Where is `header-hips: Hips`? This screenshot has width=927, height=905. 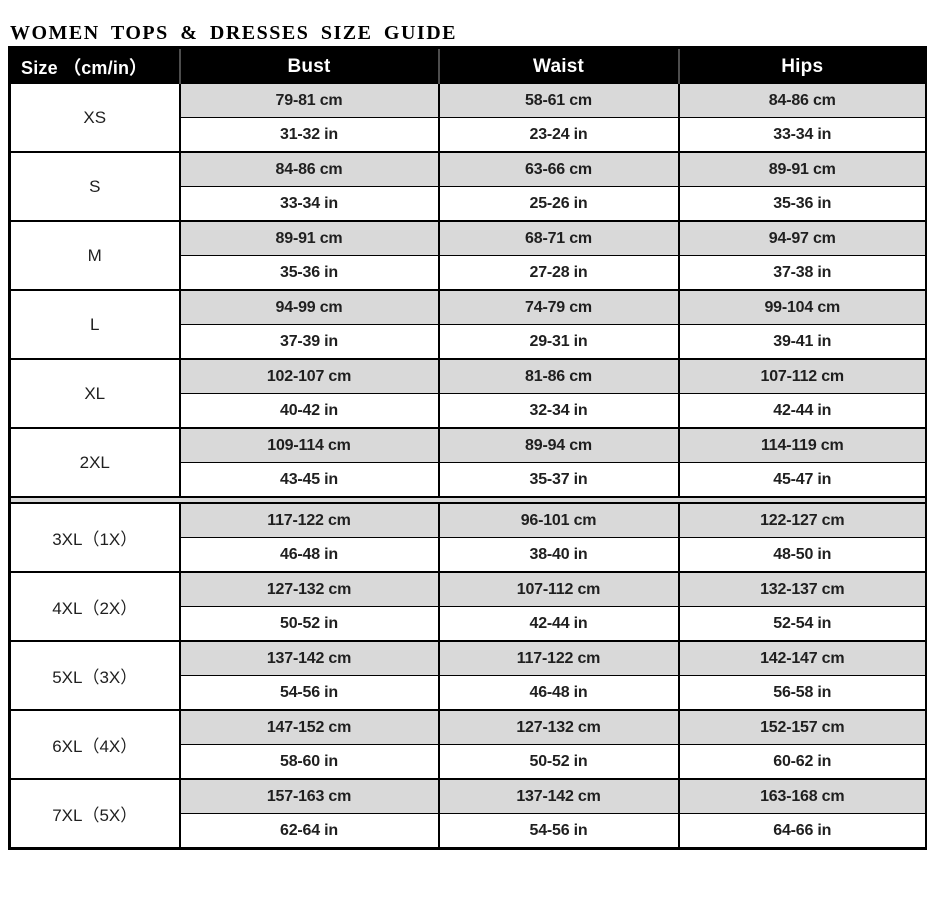
header-hips: Hips is located at coordinates (802, 65).